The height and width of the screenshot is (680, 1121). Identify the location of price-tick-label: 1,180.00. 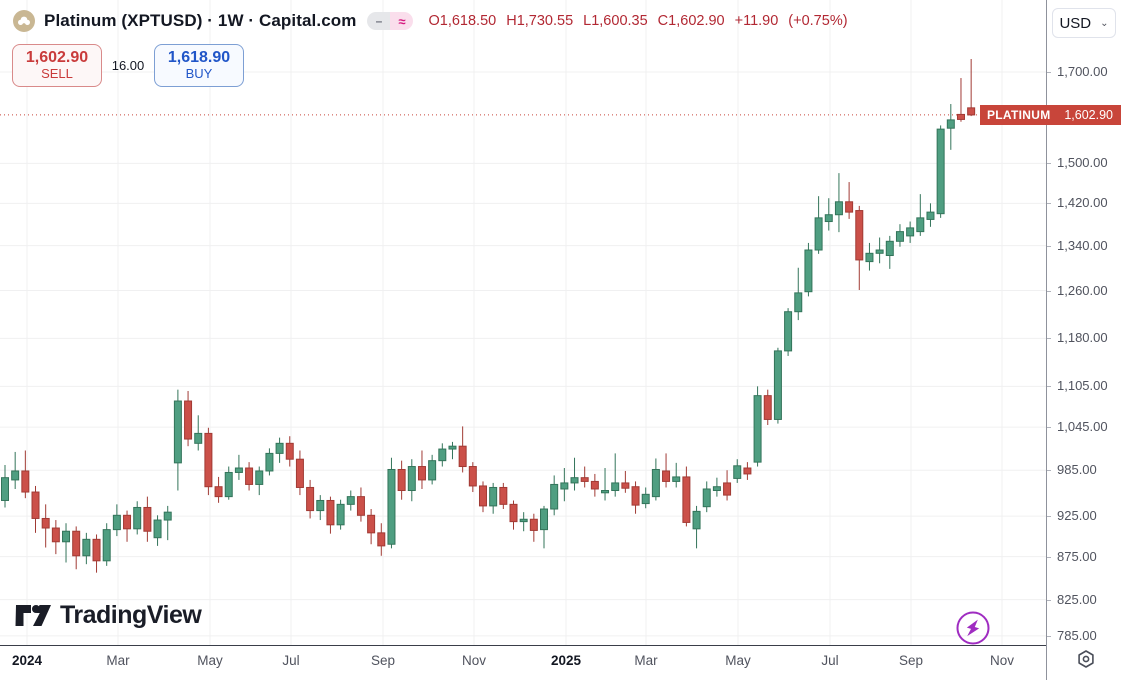
(1082, 338).